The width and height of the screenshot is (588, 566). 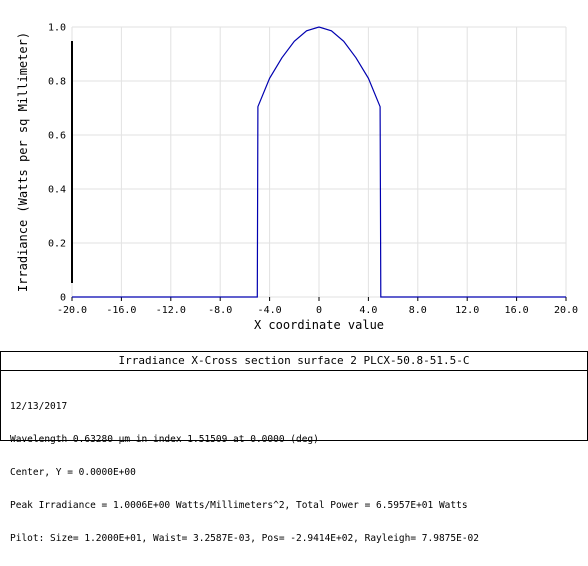 I want to click on x-tick-label: 20.0, so click(x=566, y=310).